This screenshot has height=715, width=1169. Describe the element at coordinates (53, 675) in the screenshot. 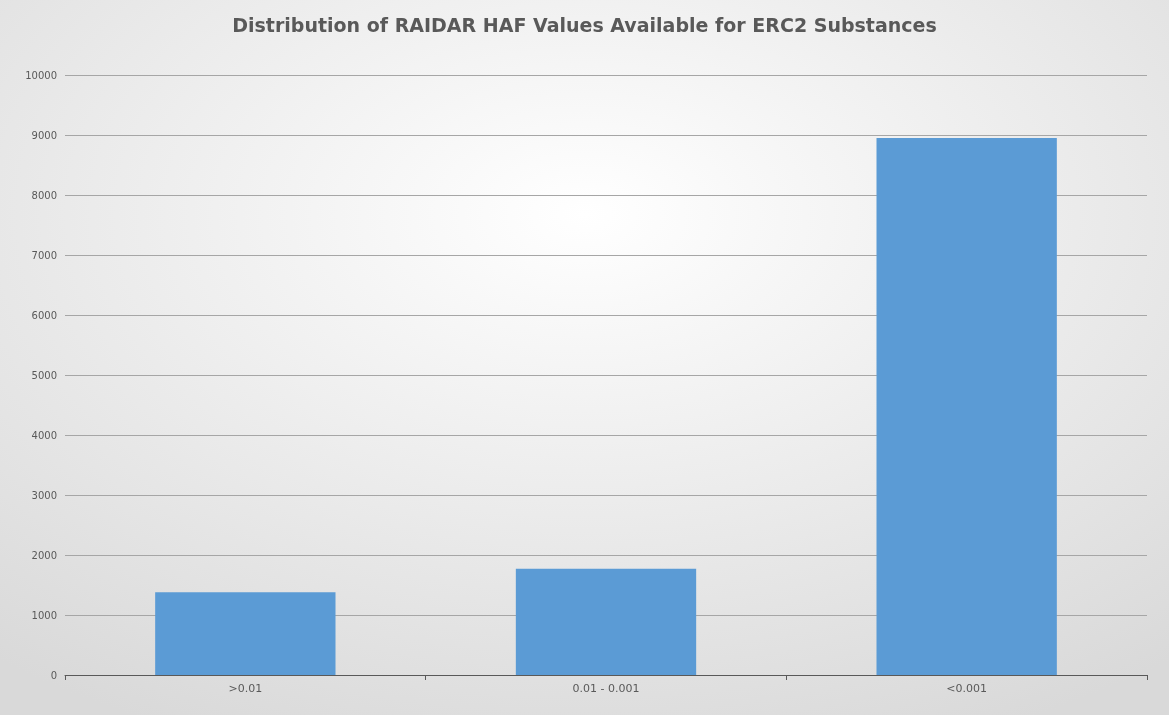

I see `y-tick-label: 0` at that location.